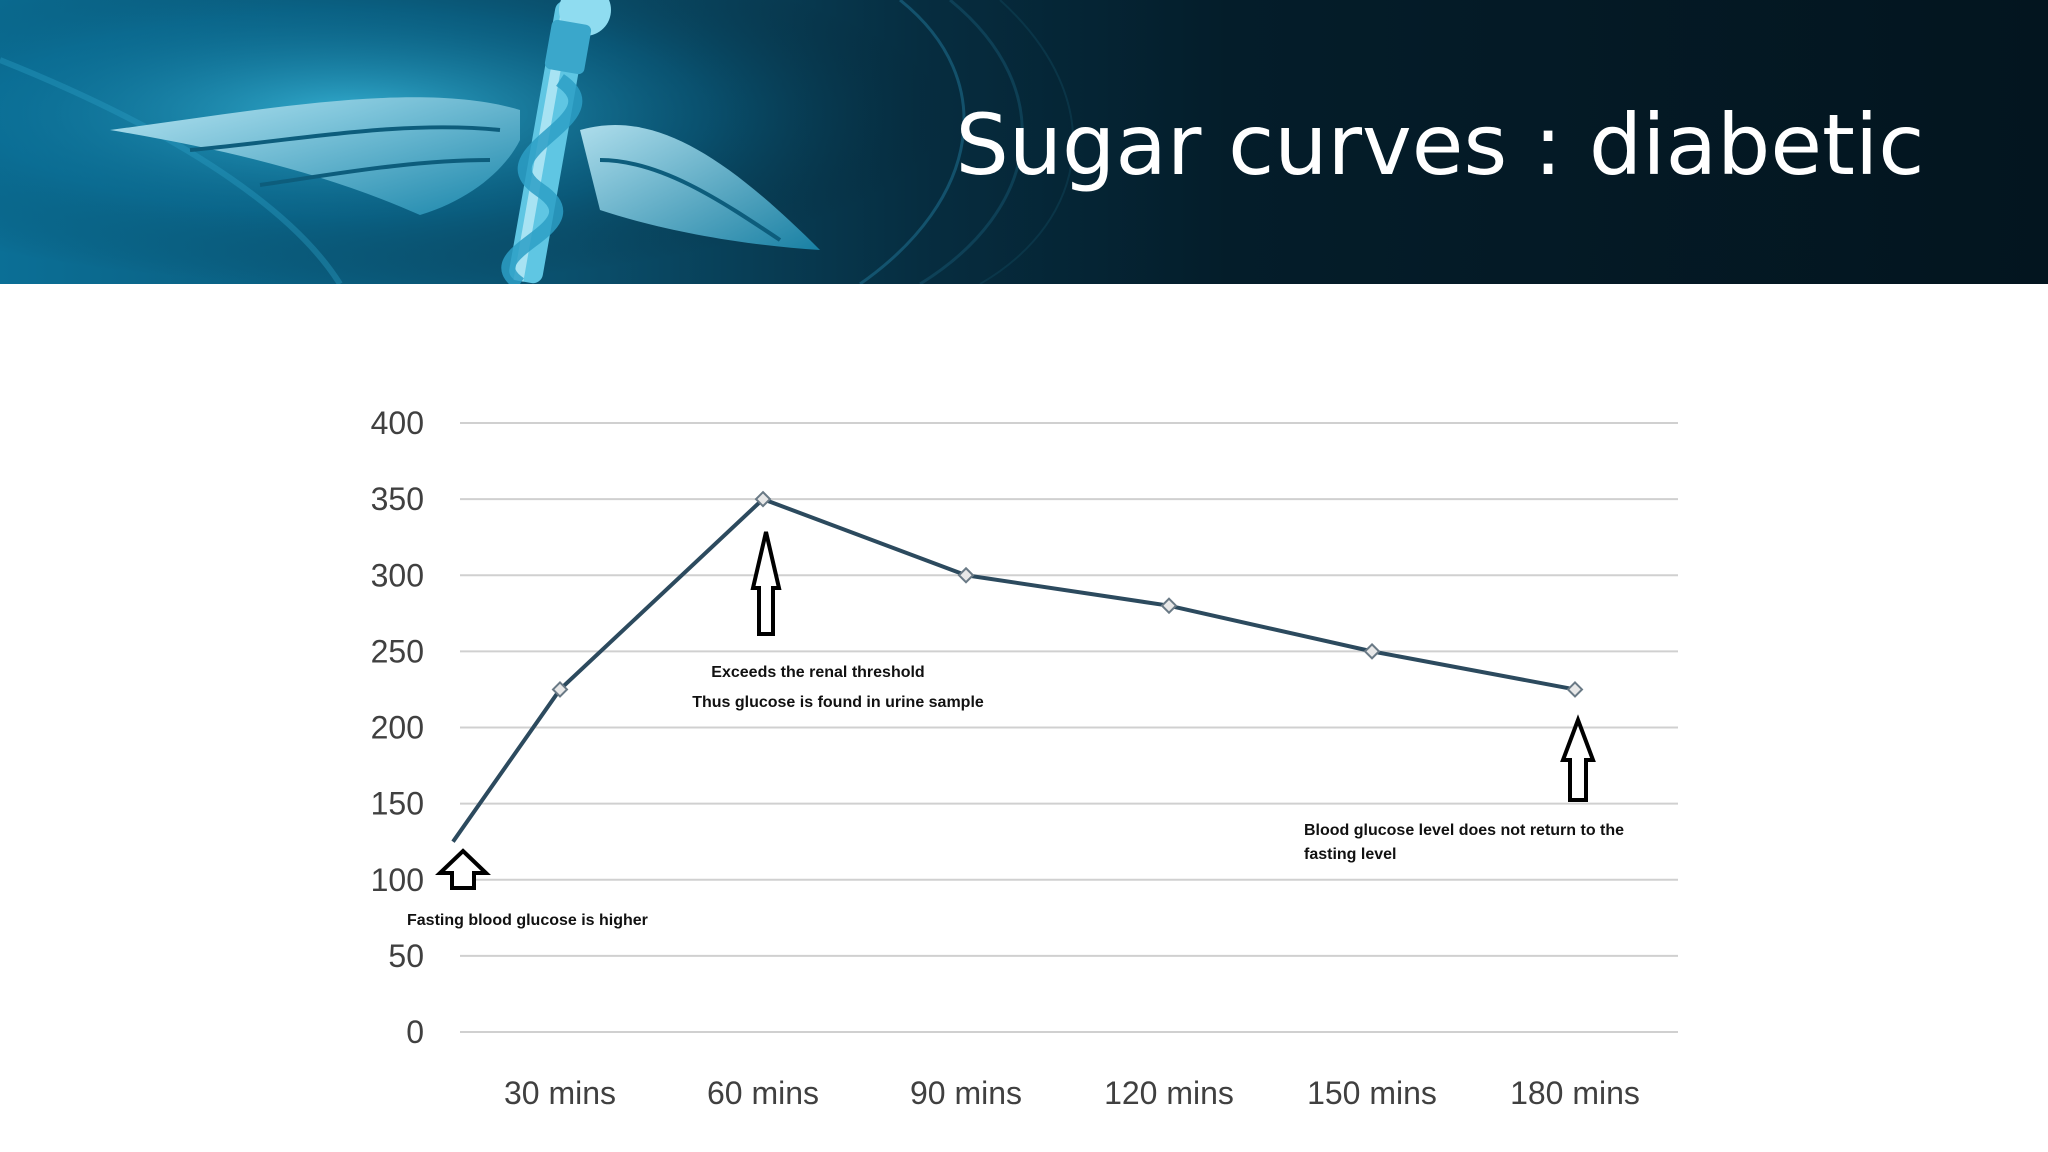 This screenshot has height=1152, width=2048. Describe the element at coordinates (537, 142) in the screenshot. I see `caduceus-icon` at that location.